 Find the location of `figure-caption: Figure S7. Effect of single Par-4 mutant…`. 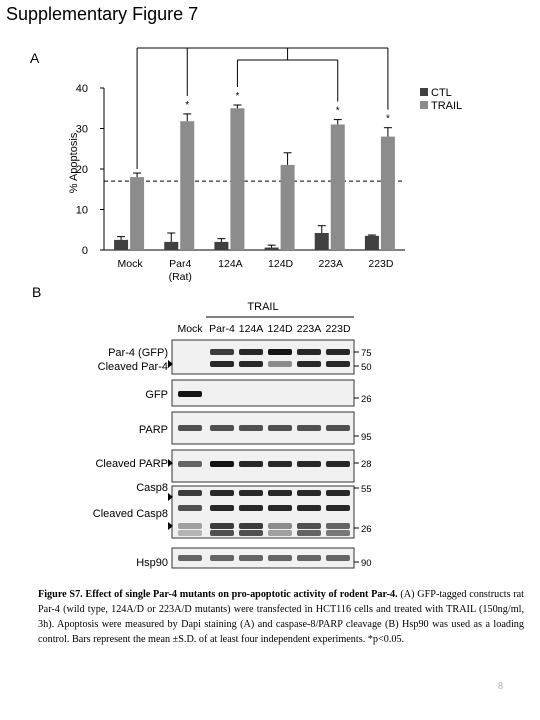

figure-caption: Figure S7. Effect of single Par-4 mutant… is located at coordinates (281, 617).